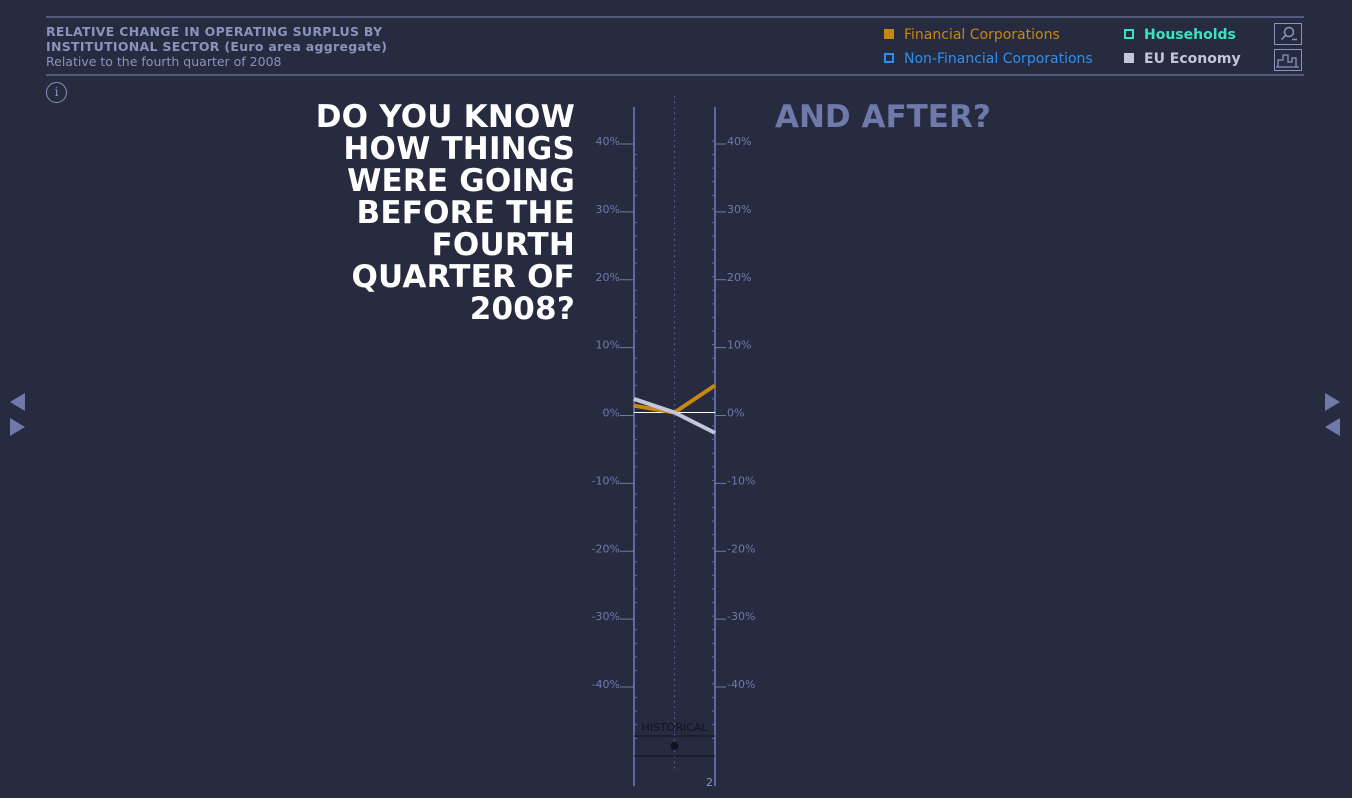 This screenshot has width=1352, height=798. I want to click on and-after-heading: AND AFTER?, so click(883, 117).